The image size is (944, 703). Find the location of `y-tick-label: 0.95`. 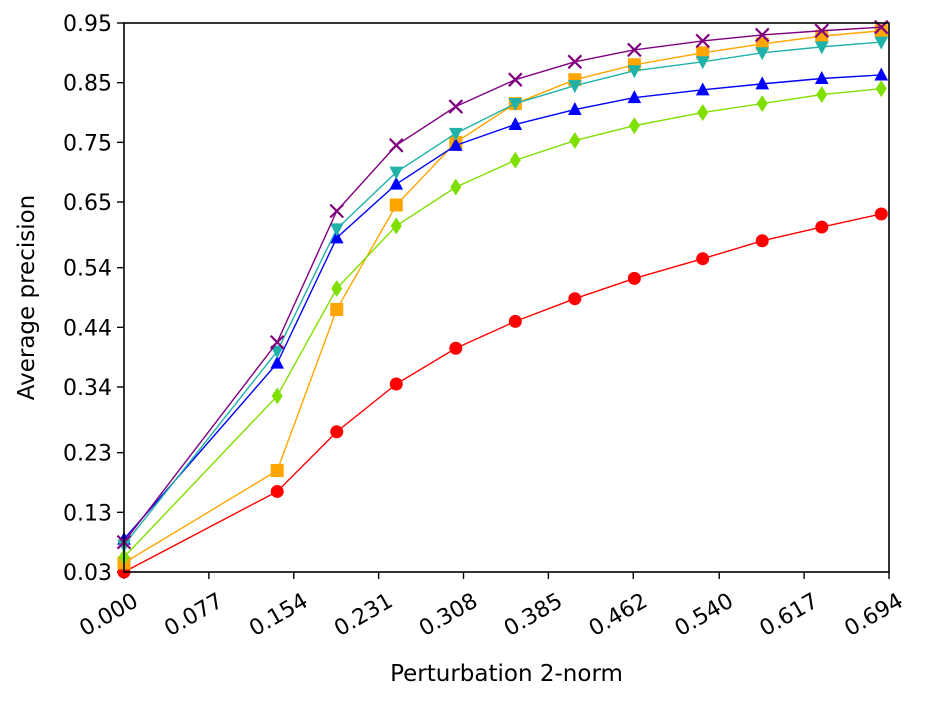

y-tick-label: 0.95 is located at coordinates (87, 24).